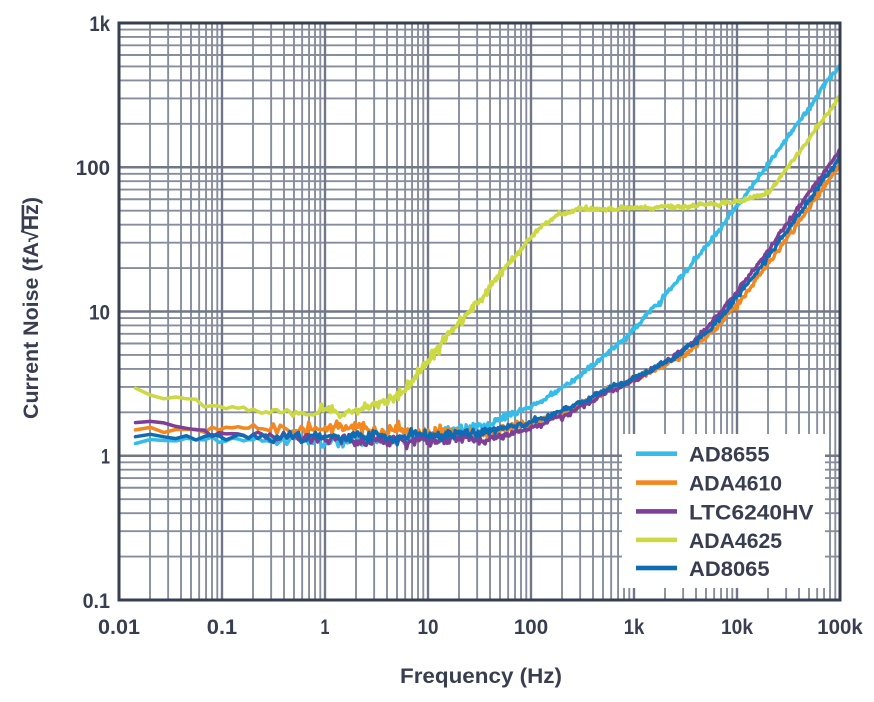 The image size is (874, 702). Describe the element at coordinates (119, 627) in the screenshot. I see `svg-text: 0.01` at that location.